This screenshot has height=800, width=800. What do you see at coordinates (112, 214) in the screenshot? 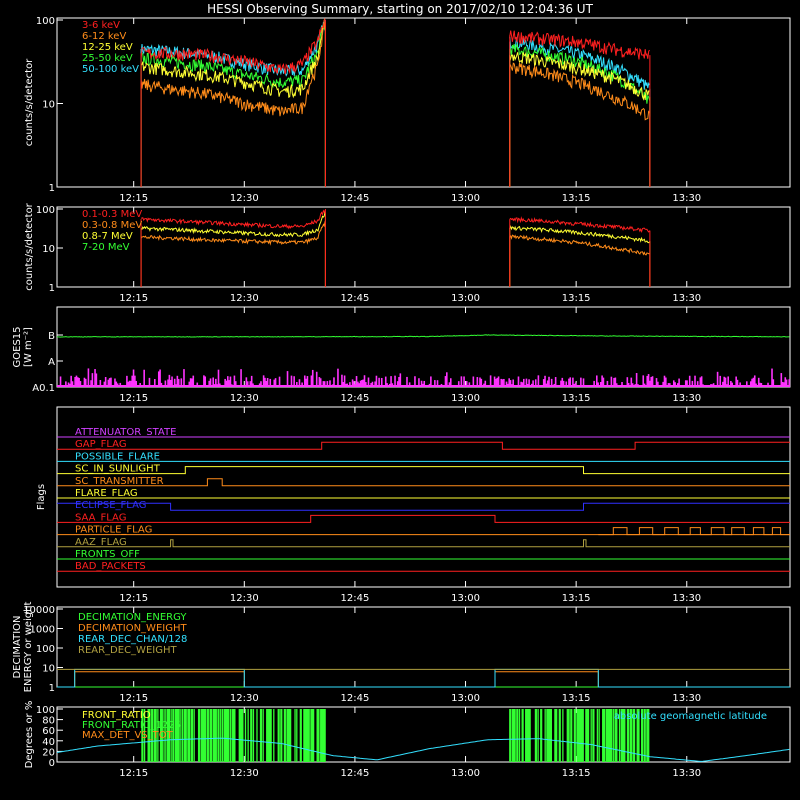
I see `legend-entry: 0.1-0.3 MeV` at bounding box center [112, 214].